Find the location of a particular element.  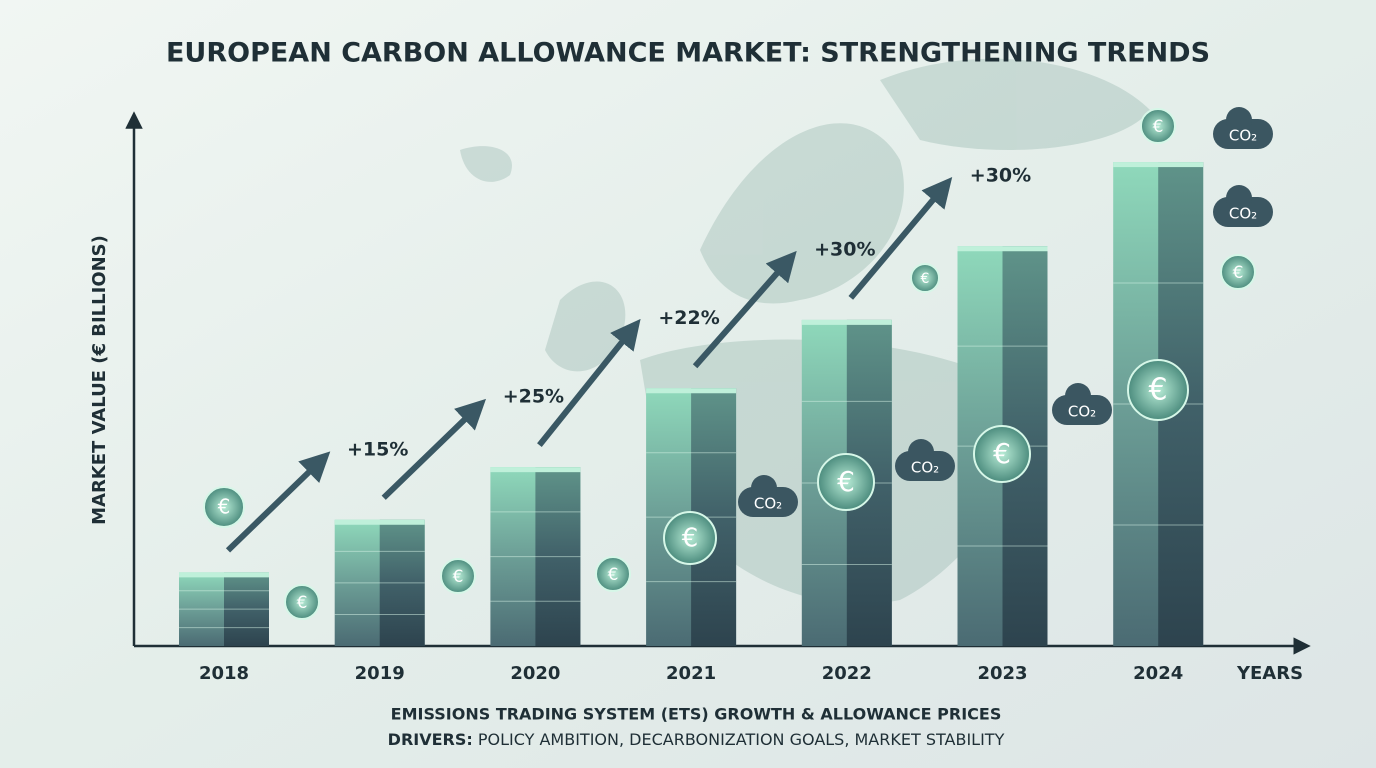

x-tick-label: 2018 is located at coordinates (224, 673).